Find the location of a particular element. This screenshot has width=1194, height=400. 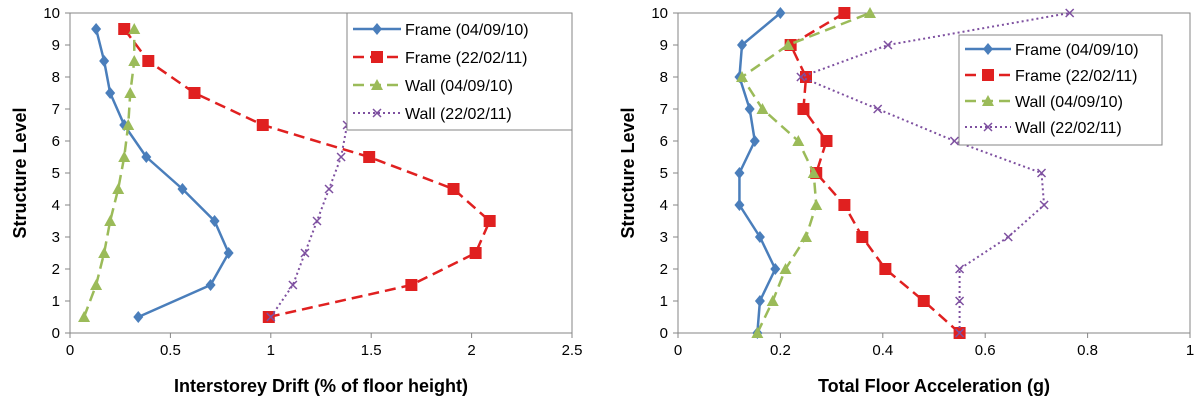

x-tick-label: 0.5 is located at coordinates (170, 350).